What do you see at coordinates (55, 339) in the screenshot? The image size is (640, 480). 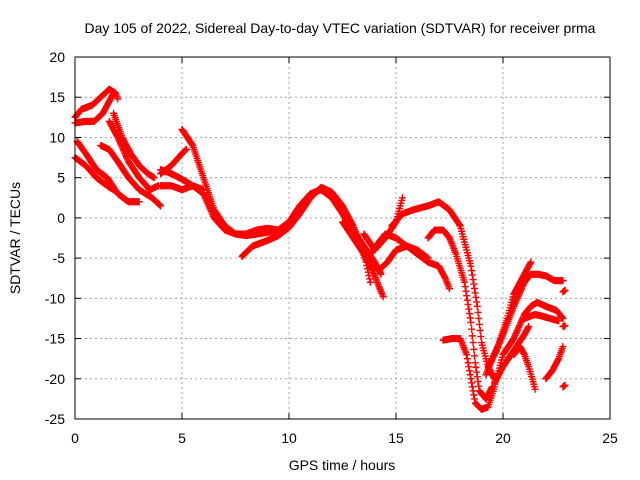 I see `y-tick-label: -15` at bounding box center [55, 339].